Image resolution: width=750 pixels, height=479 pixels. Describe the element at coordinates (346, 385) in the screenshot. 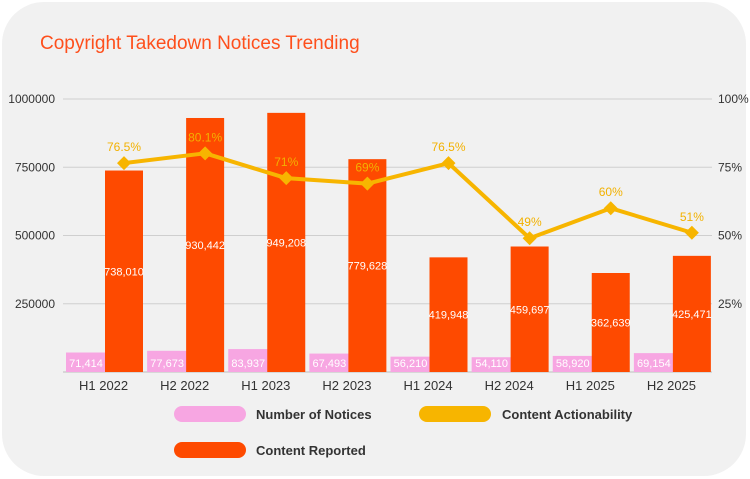

I see `x-tick-label: H2 2023` at that location.